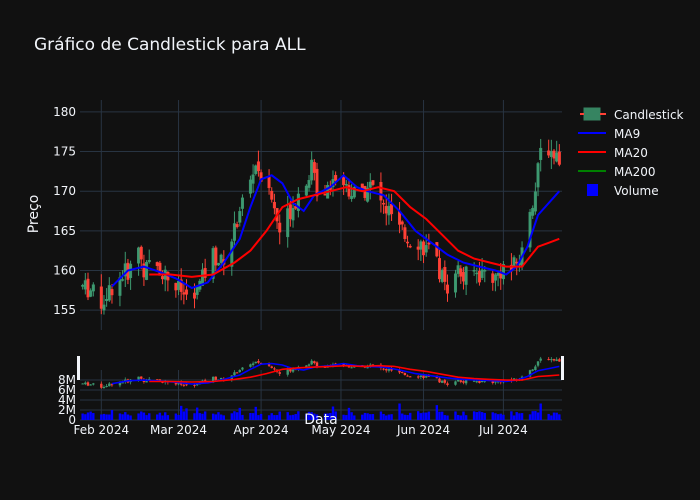  What do you see at coordinates (320, 373) in the screenshot?
I see `mini-range-layer` at bounding box center [320, 373].